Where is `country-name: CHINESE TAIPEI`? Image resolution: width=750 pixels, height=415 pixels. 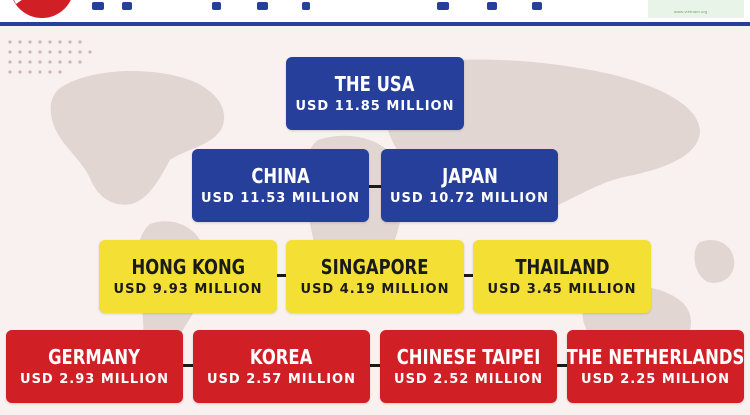 country-name: CHINESE TAIPEI is located at coordinates (468, 356).